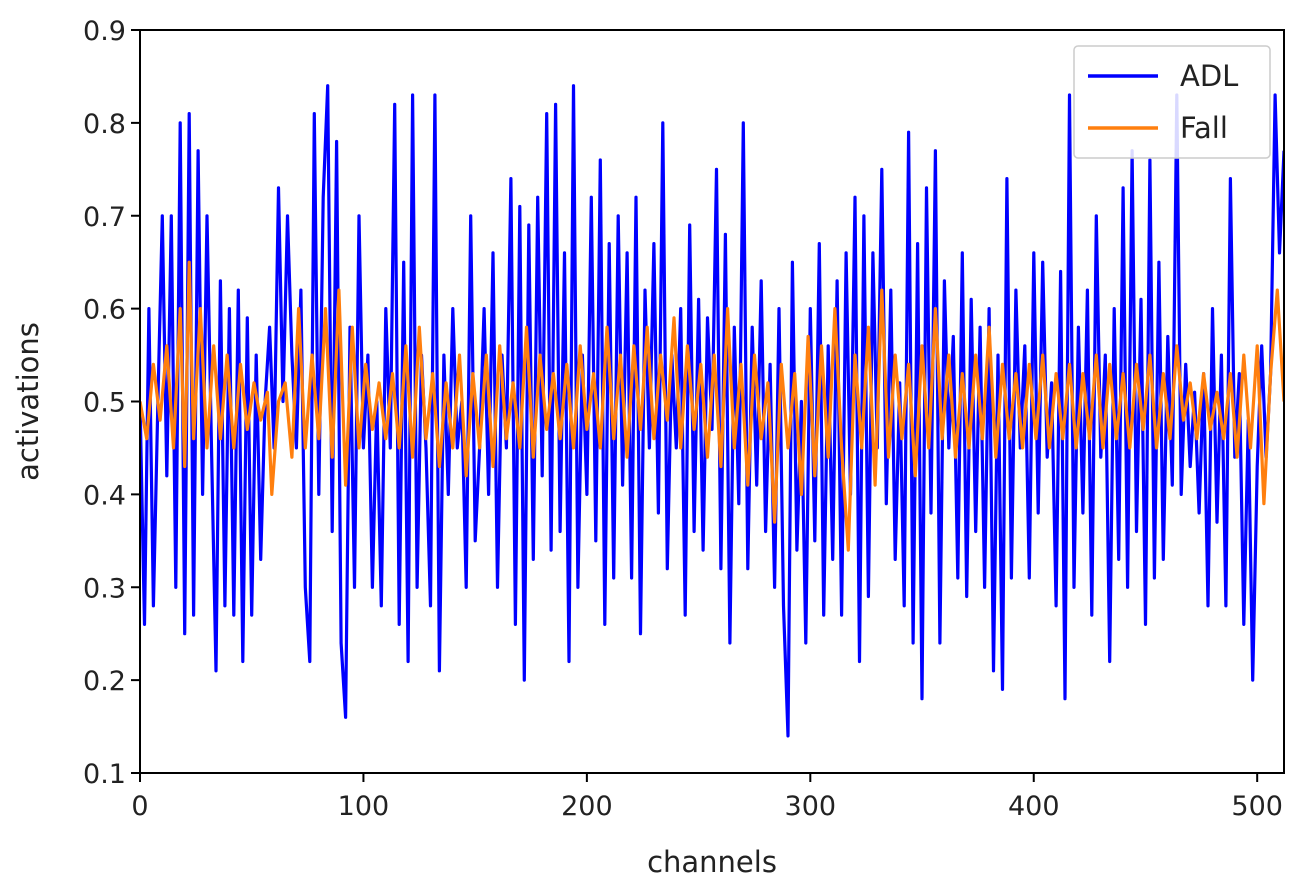  Describe the element at coordinates (104, 588) in the screenshot. I see `y-tick-label: 0.3` at that location.